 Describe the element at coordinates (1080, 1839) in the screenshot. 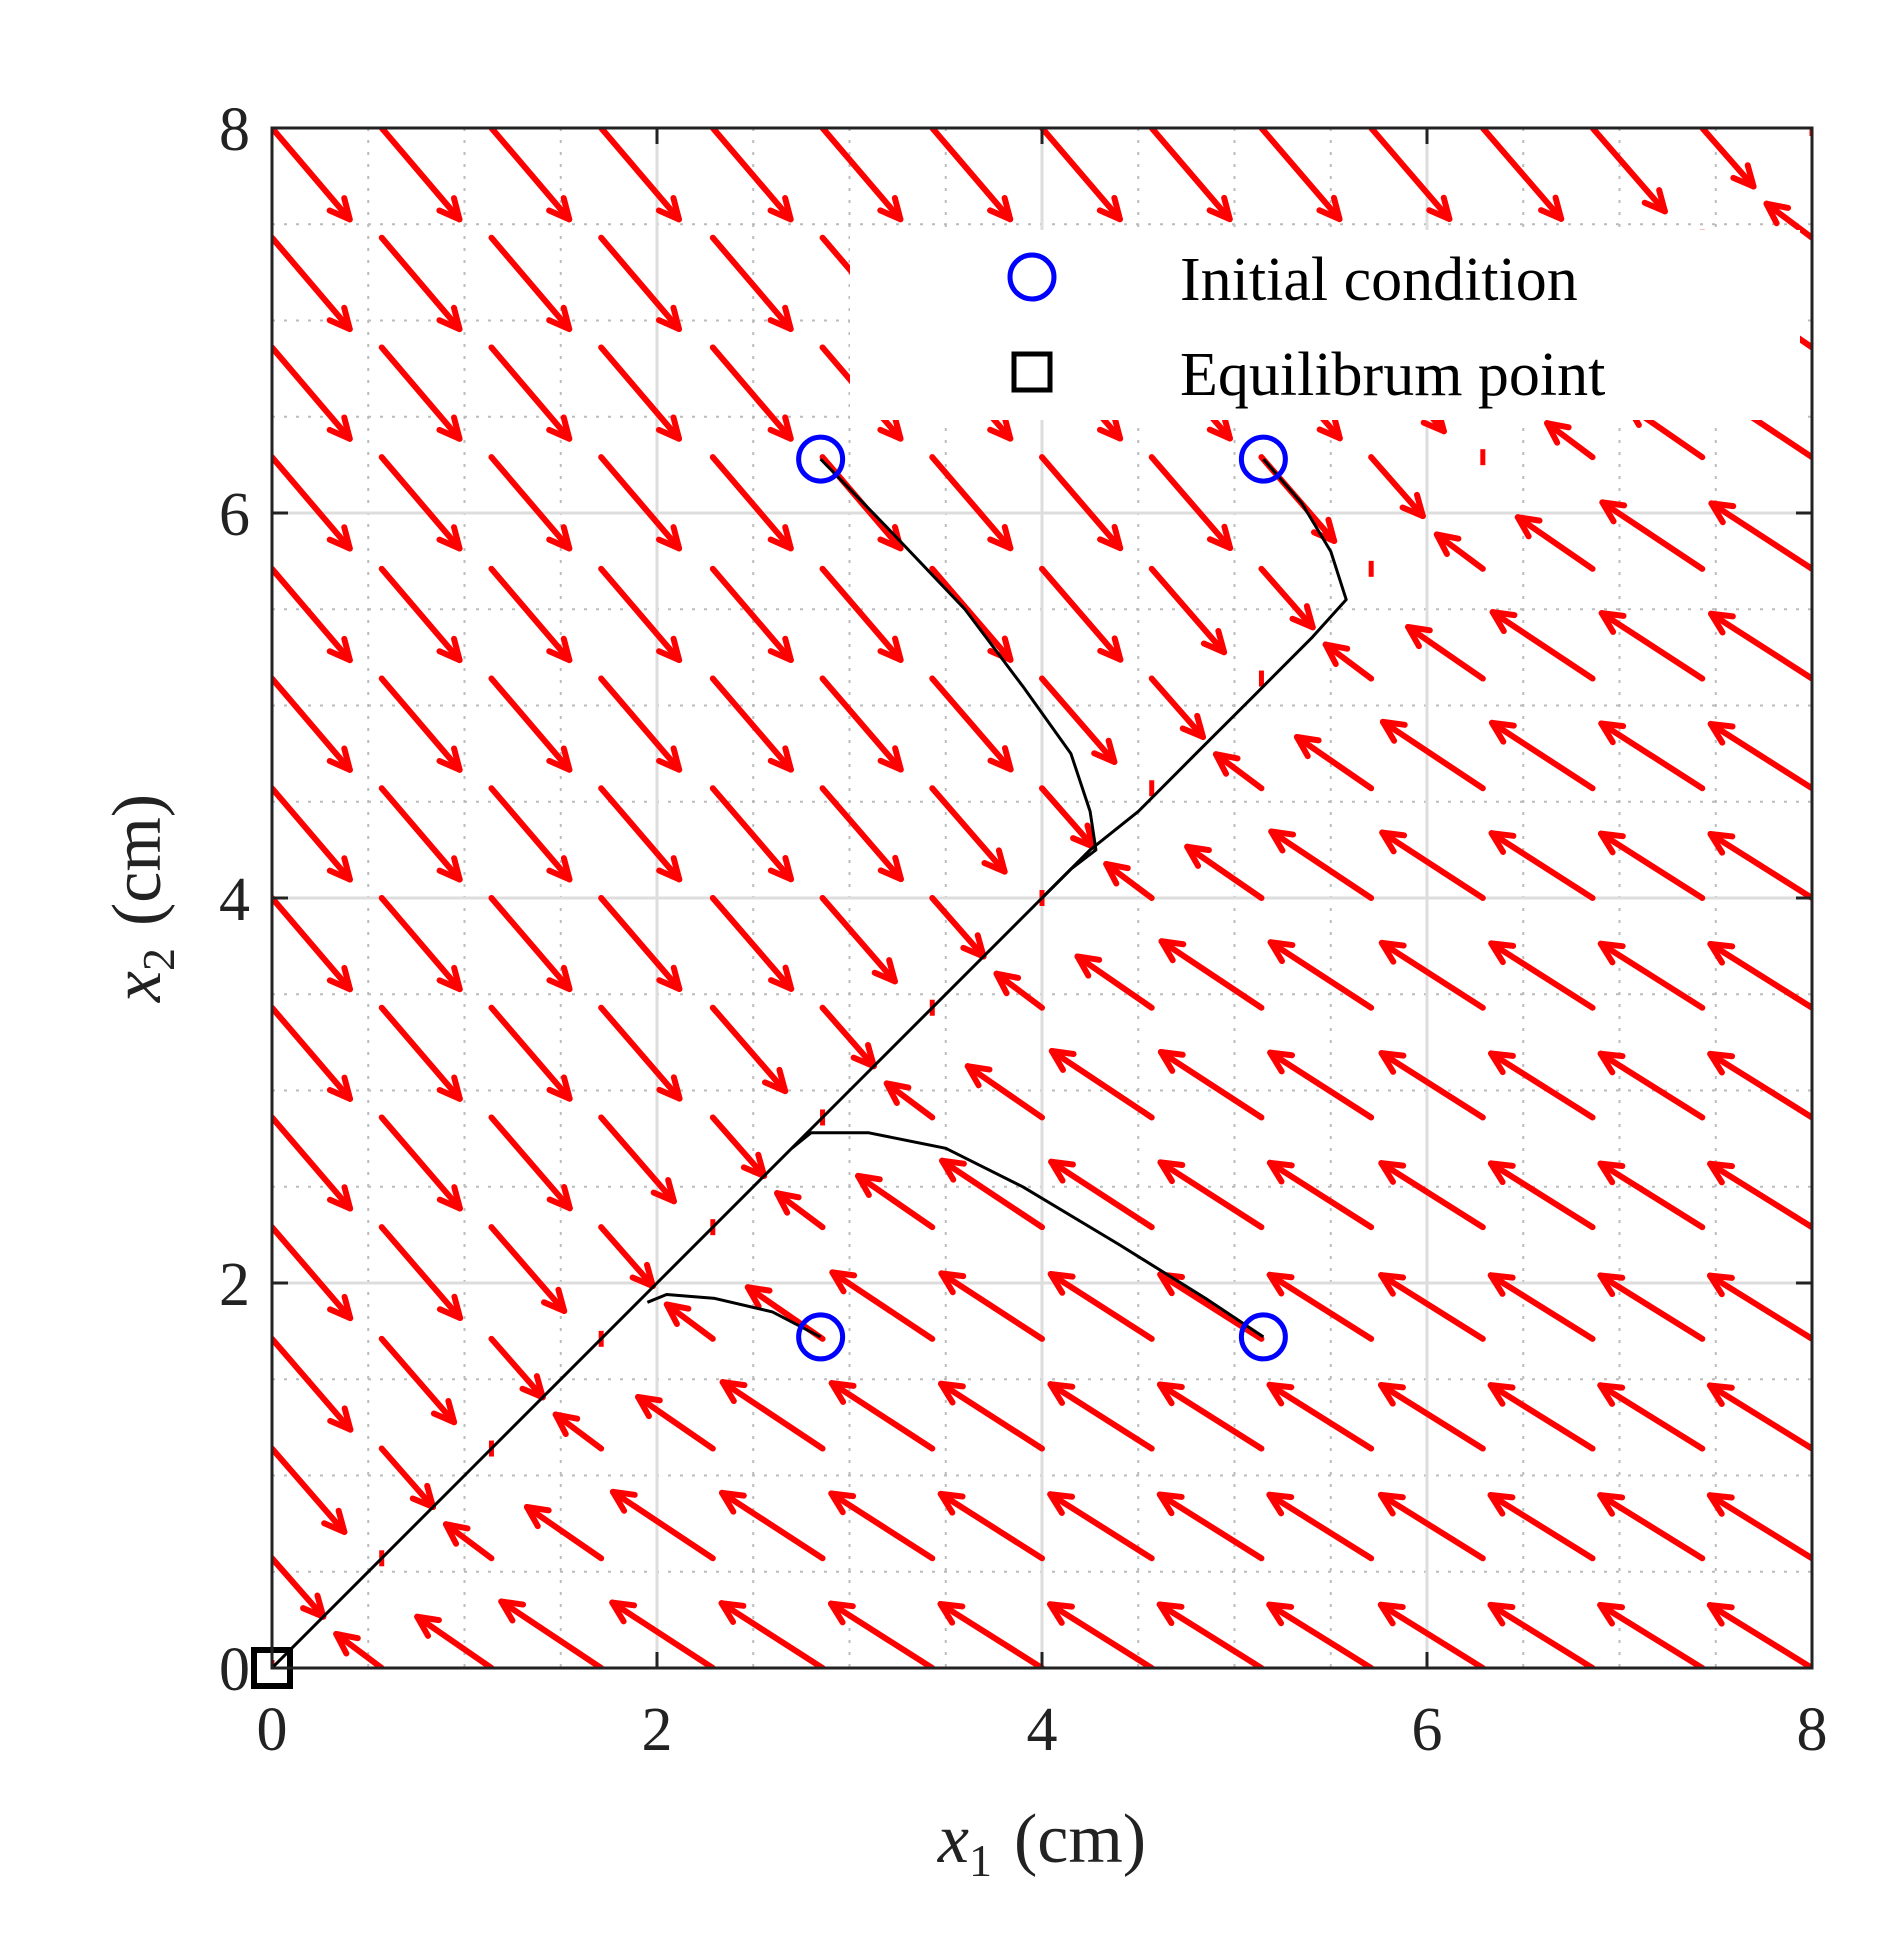

I see `x-axis-label-unit: (cm)` at that location.